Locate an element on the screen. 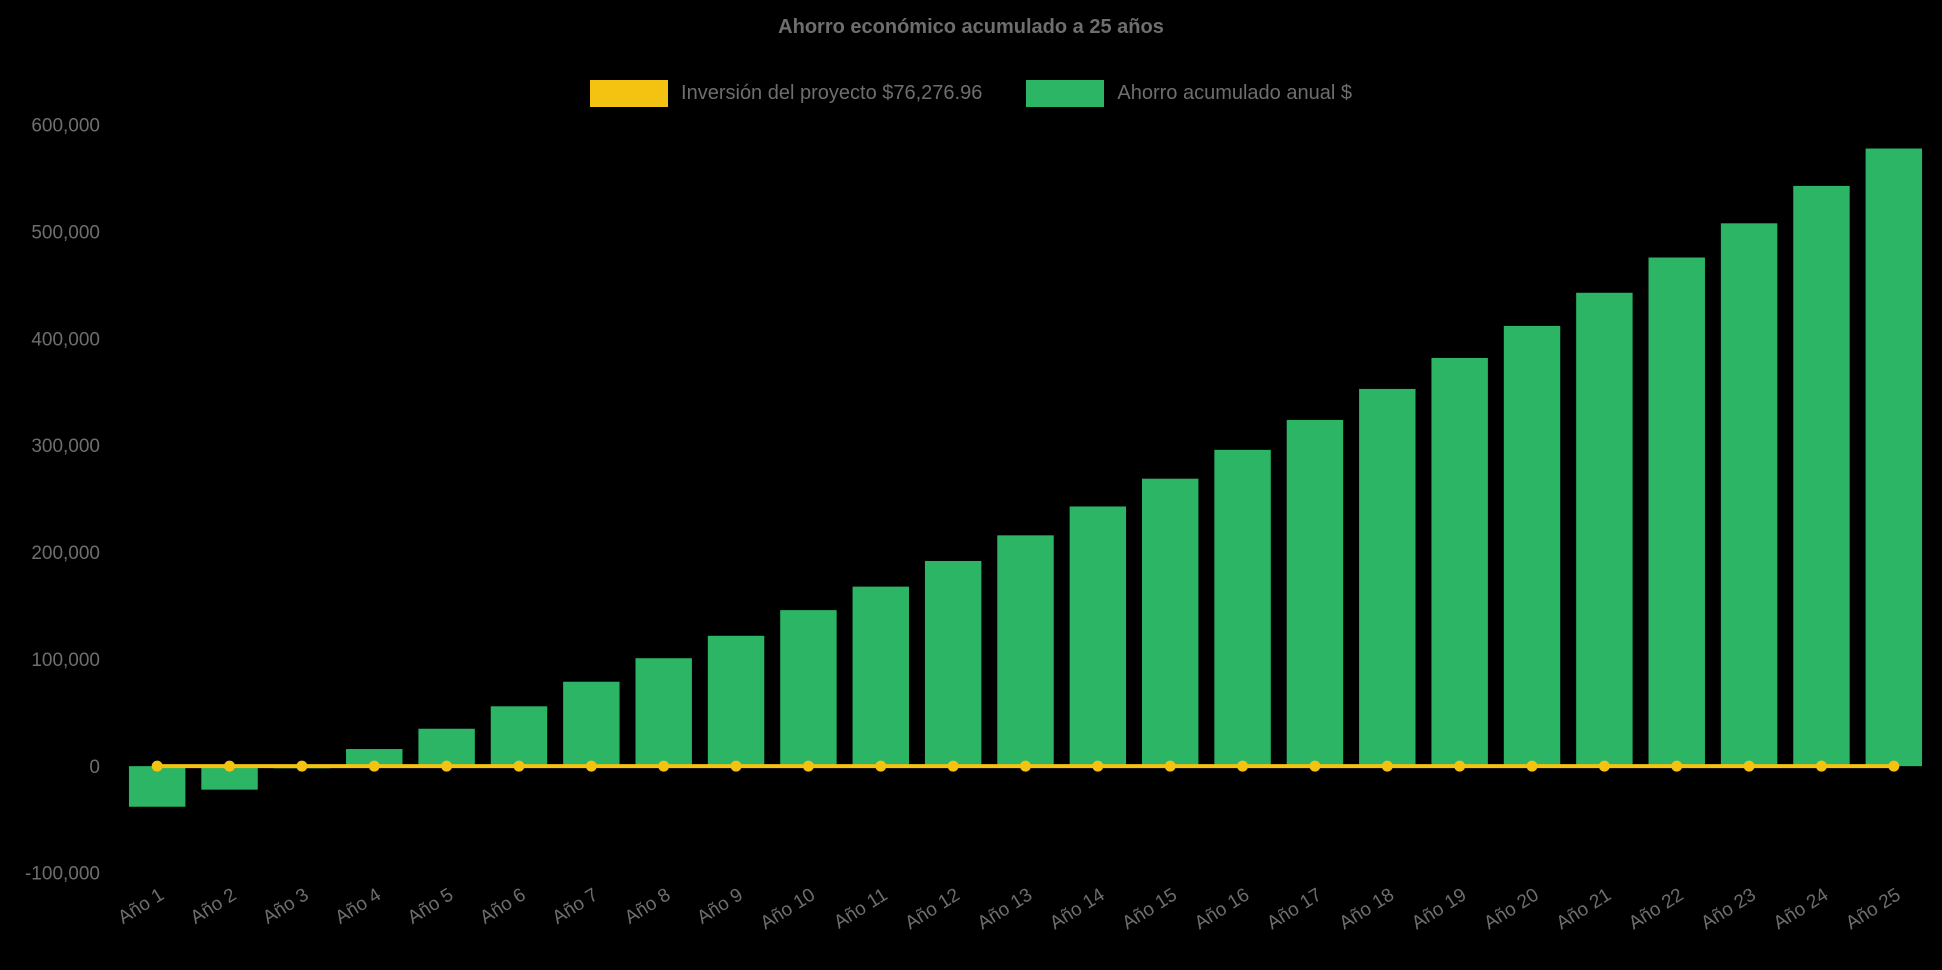 This screenshot has height=970, width=1942. y-tick-label: 0 is located at coordinates (94, 767).